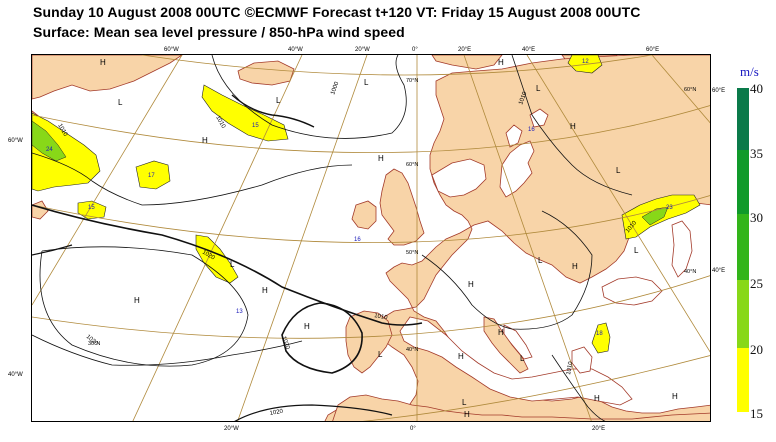 The image size is (776, 442). Describe the element at coordinates (52, 250) in the screenshot. I see `isobar-1020-newfoundland` at that location.